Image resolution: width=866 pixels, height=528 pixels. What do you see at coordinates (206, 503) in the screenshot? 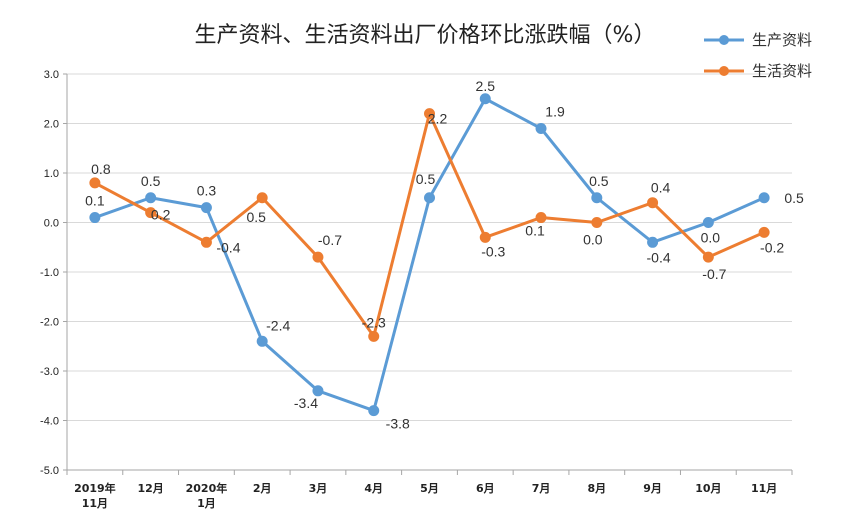
I see `x-tick-label-line: 1月` at bounding box center [206, 503].